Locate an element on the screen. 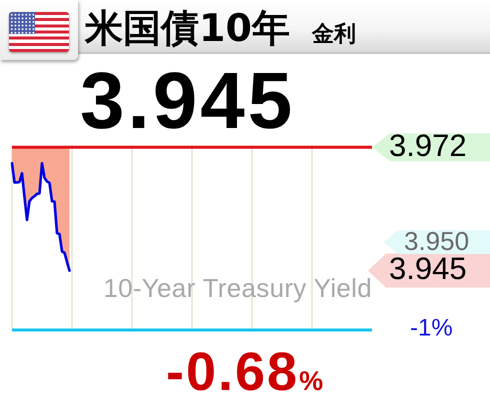 This screenshot has height=405, width=490. annotation: 3.945 is located at coordinates (188, 100).